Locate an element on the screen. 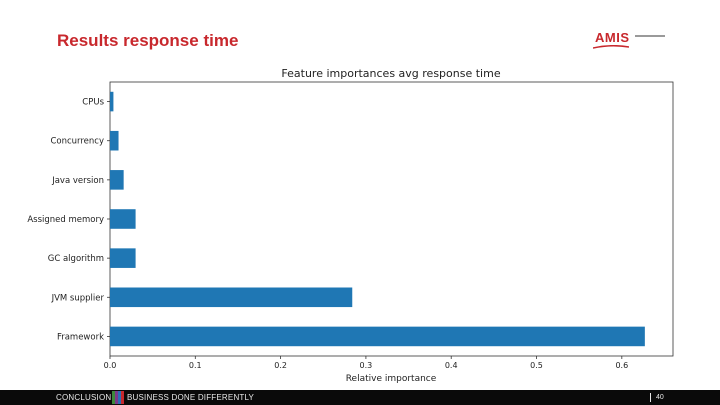 This screenshot has height=405, width=720. footer-divider is located at coordinates (650, 397).